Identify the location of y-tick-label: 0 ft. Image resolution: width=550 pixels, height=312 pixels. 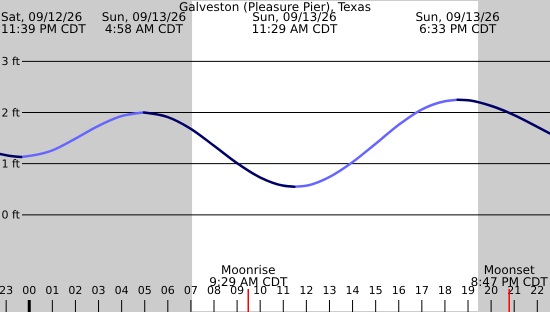
(11, 215).